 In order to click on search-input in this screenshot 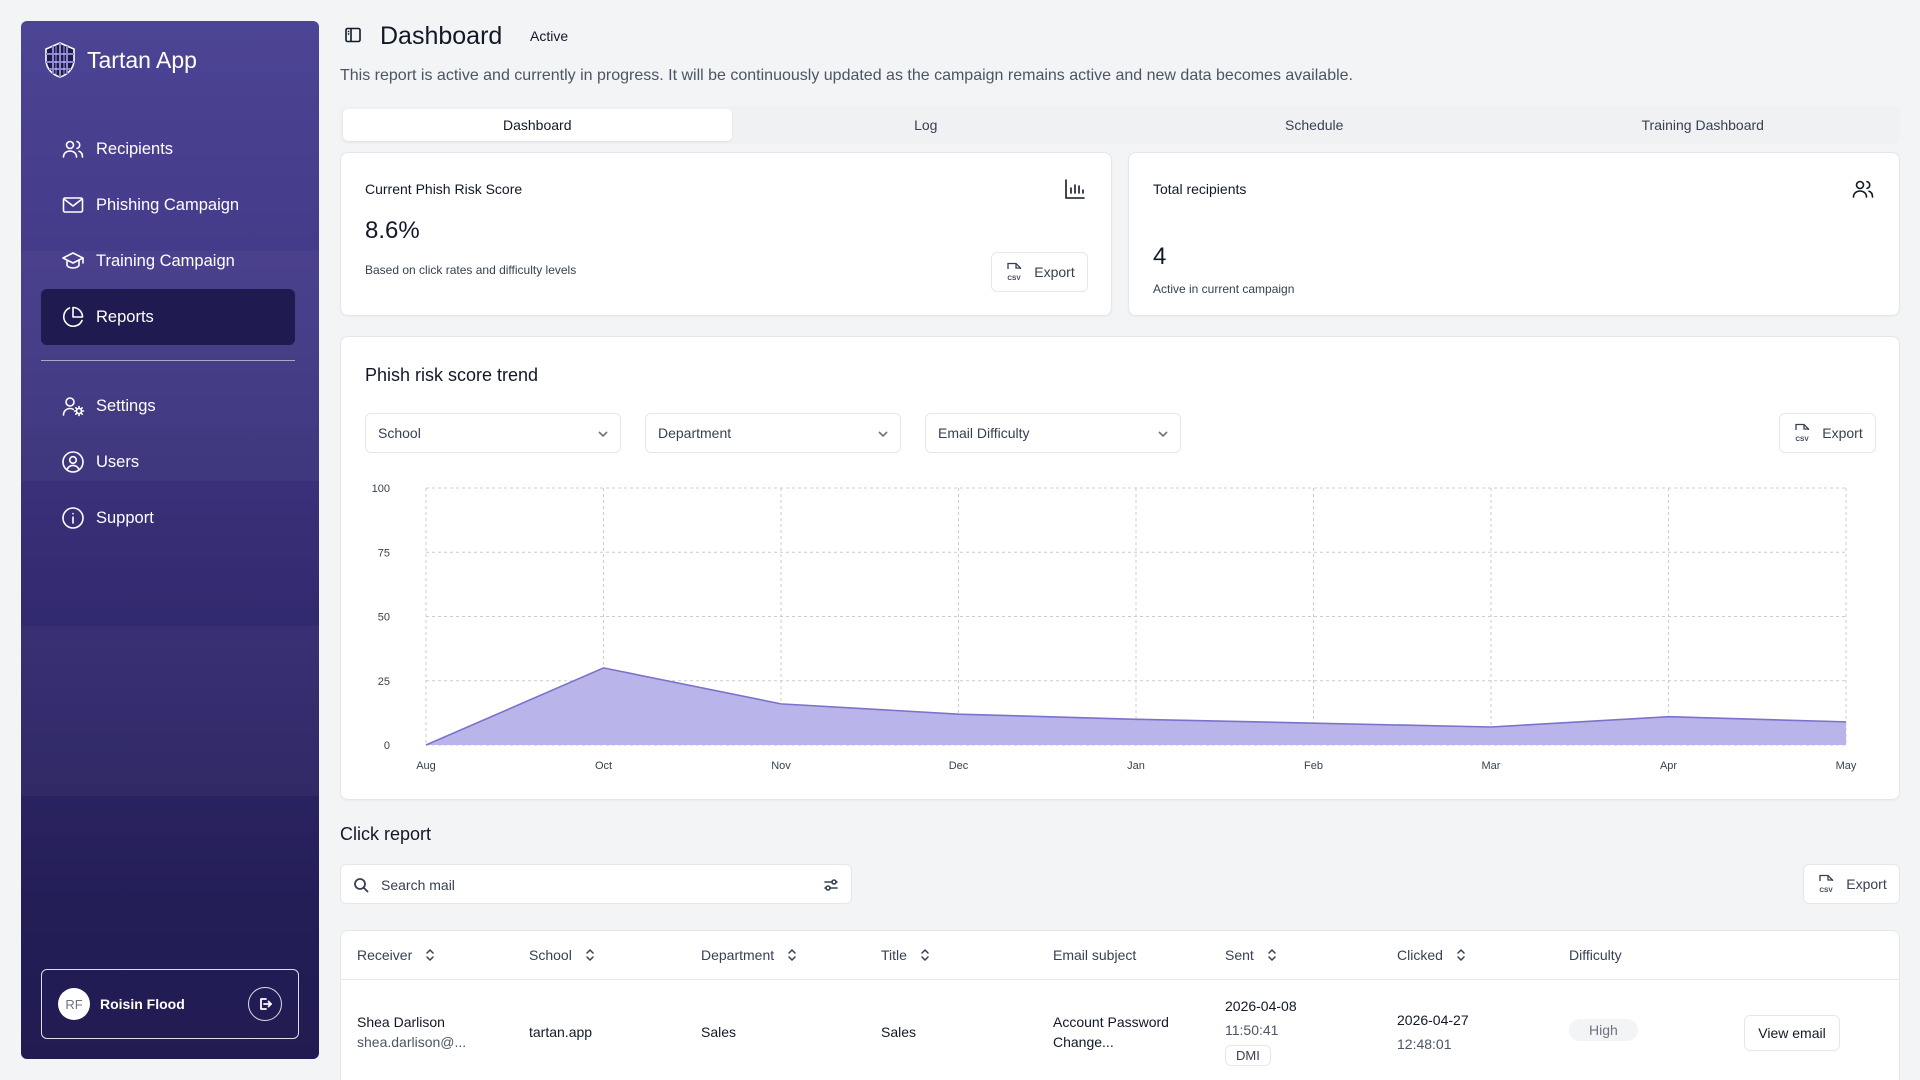, I will do `click(581, 885)`.